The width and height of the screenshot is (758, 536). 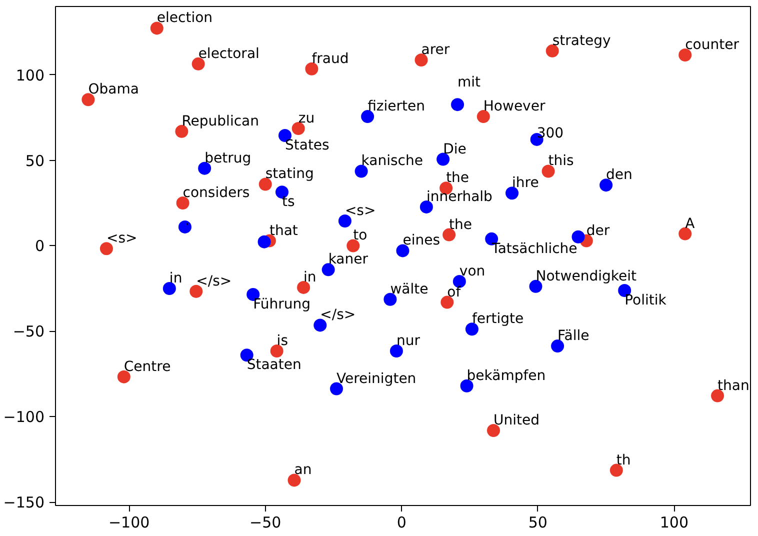 What do you see at coordinates (330, 58) in the screenshot?
I see `annotation: fraud` at bounding box center [330, 58].